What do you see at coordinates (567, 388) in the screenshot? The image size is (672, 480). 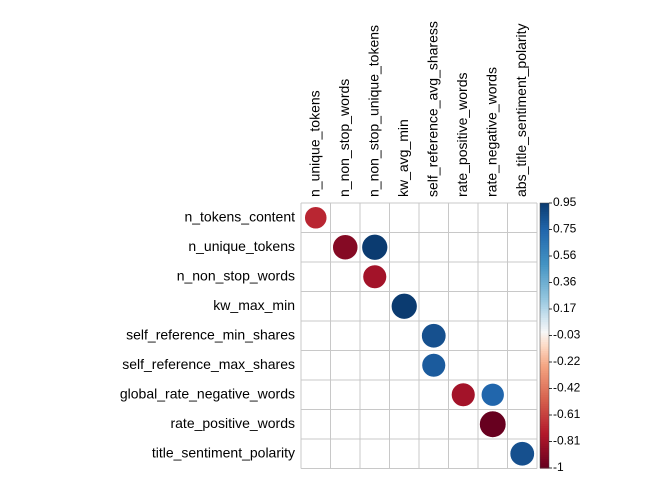 I see `colorbar-tick-label: -0.42` at bounding box center [567, 388].